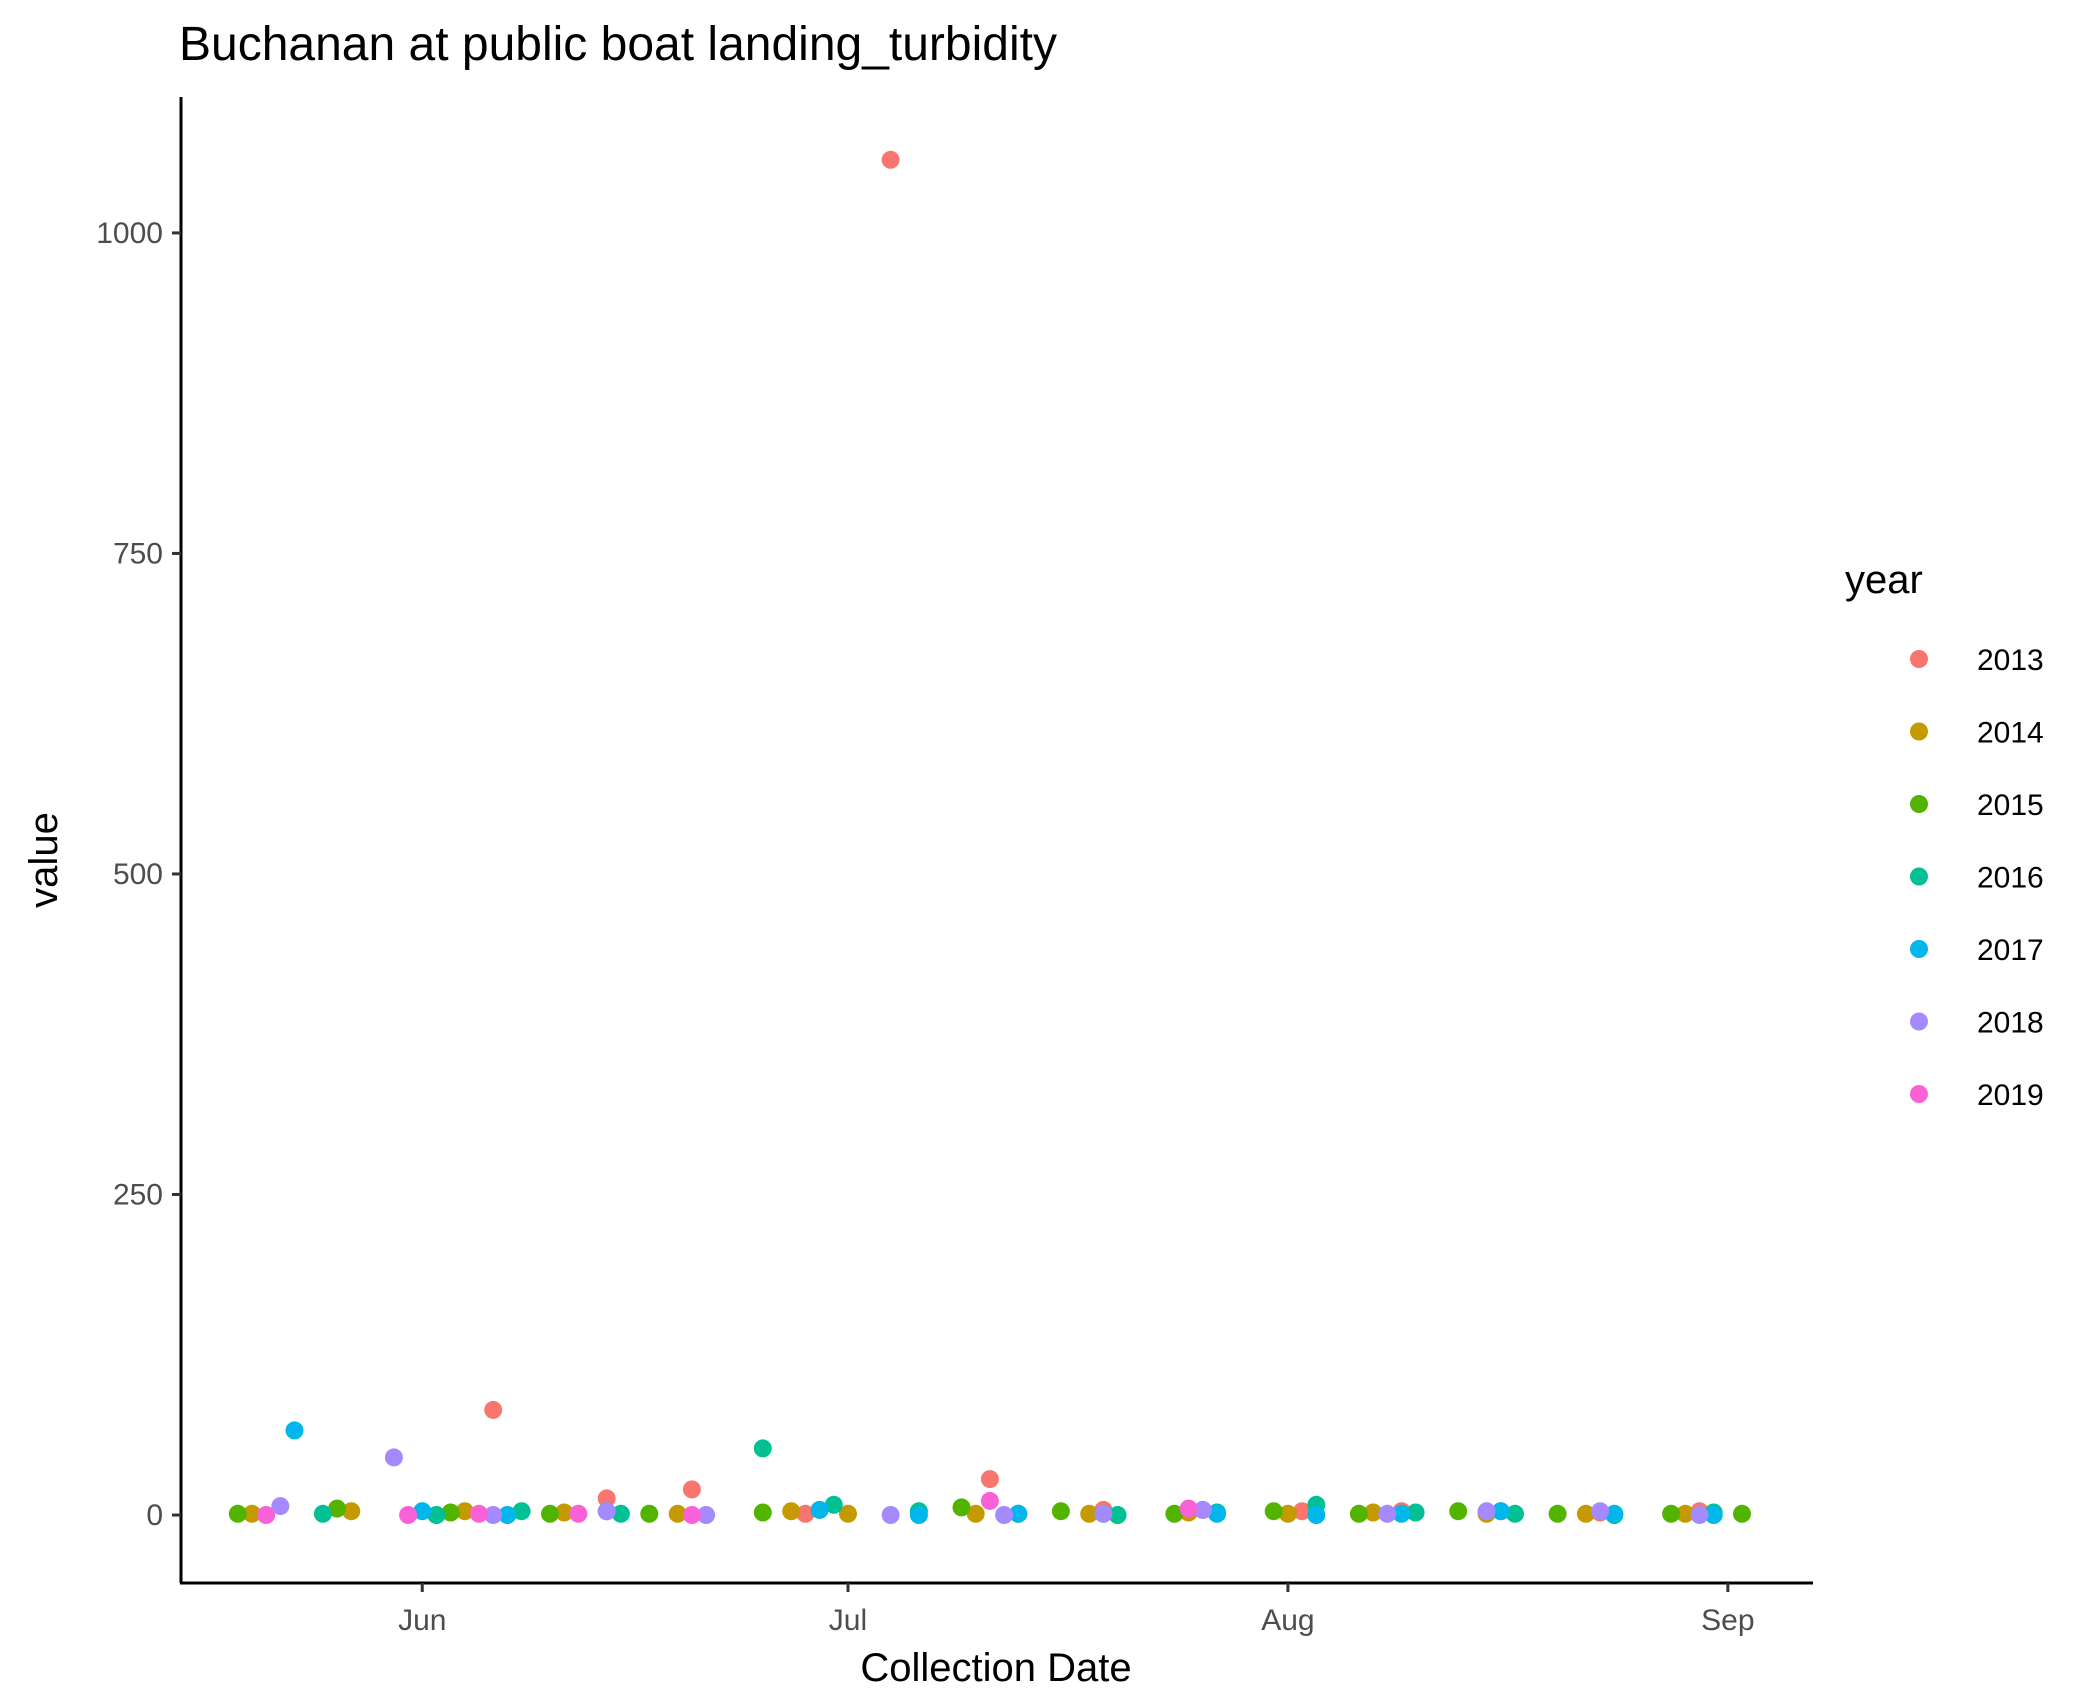 The height and width of the screenshot is (1708, 2095). I want to click on legend-label-2017: 2017, so click(2010, 950).